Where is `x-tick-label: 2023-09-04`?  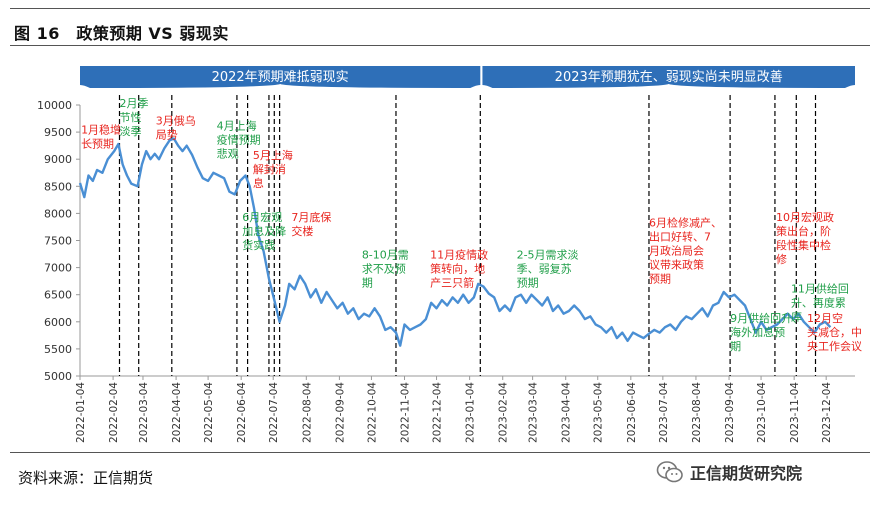
x-tick-label: 2023-09-04 is located at coordinates (730, 412).